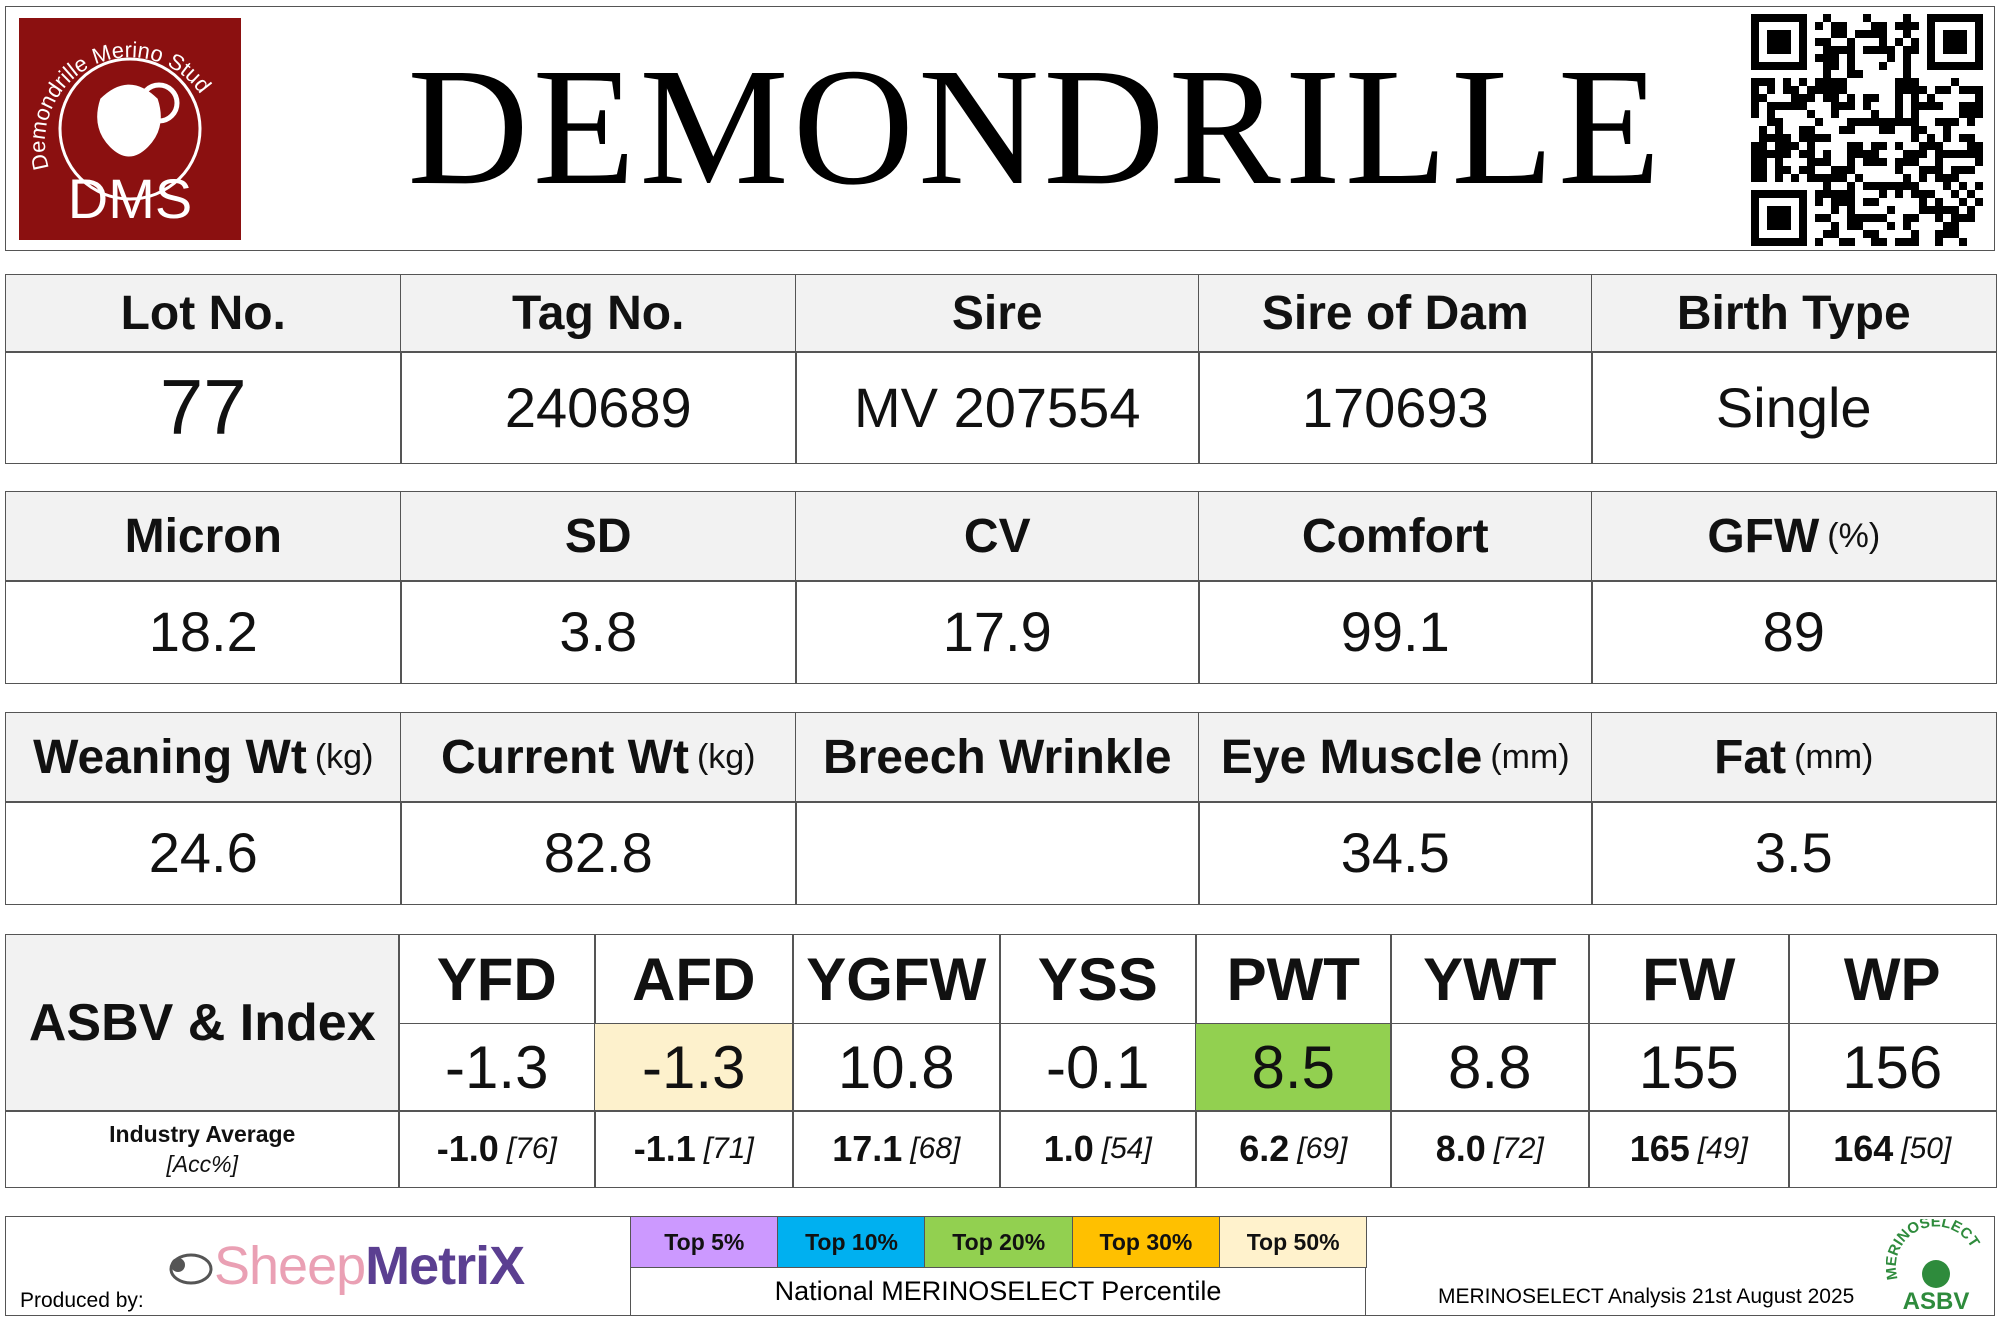  Describe the element at coordinates (867, 1148) in the screenshot. I see `average-value: 17.1` at that location.